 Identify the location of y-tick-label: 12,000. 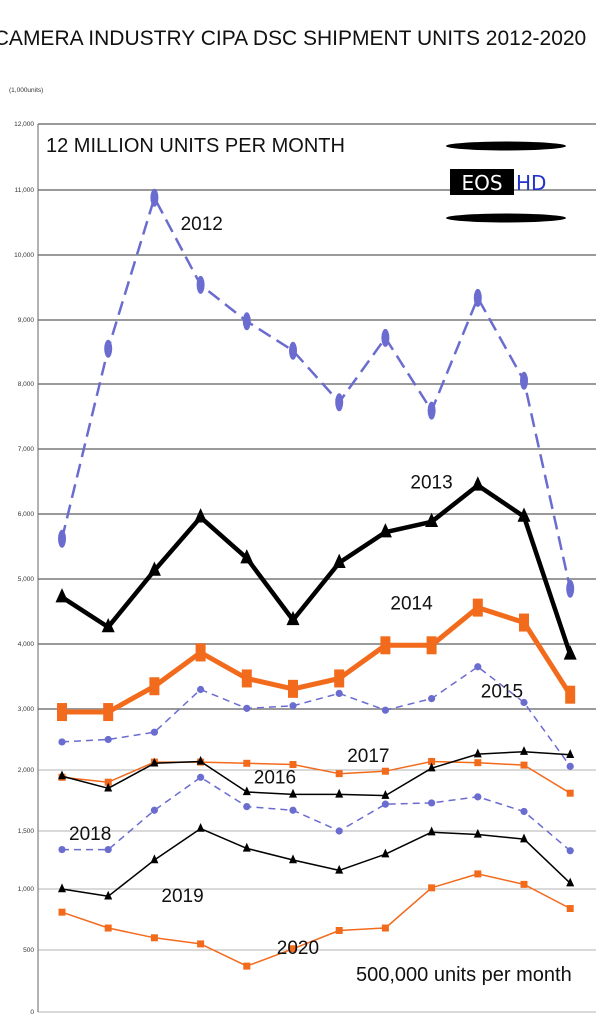
(24, 124).